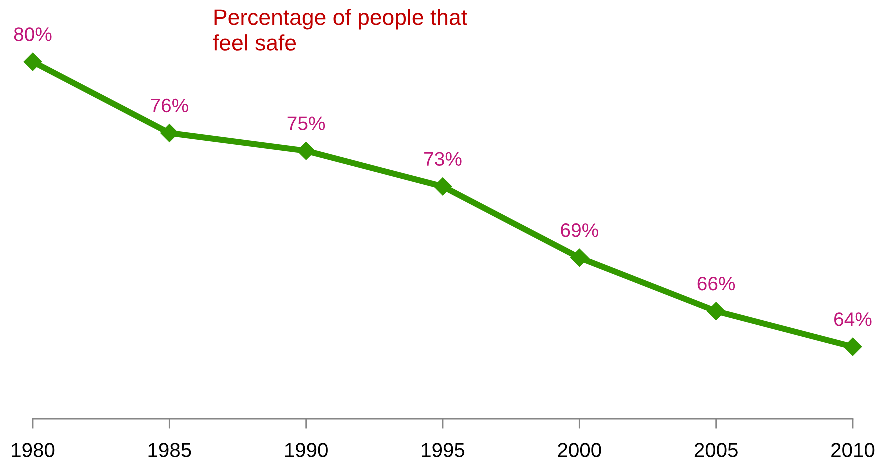  I want to click on data-label: 64%, so click(853, 319).